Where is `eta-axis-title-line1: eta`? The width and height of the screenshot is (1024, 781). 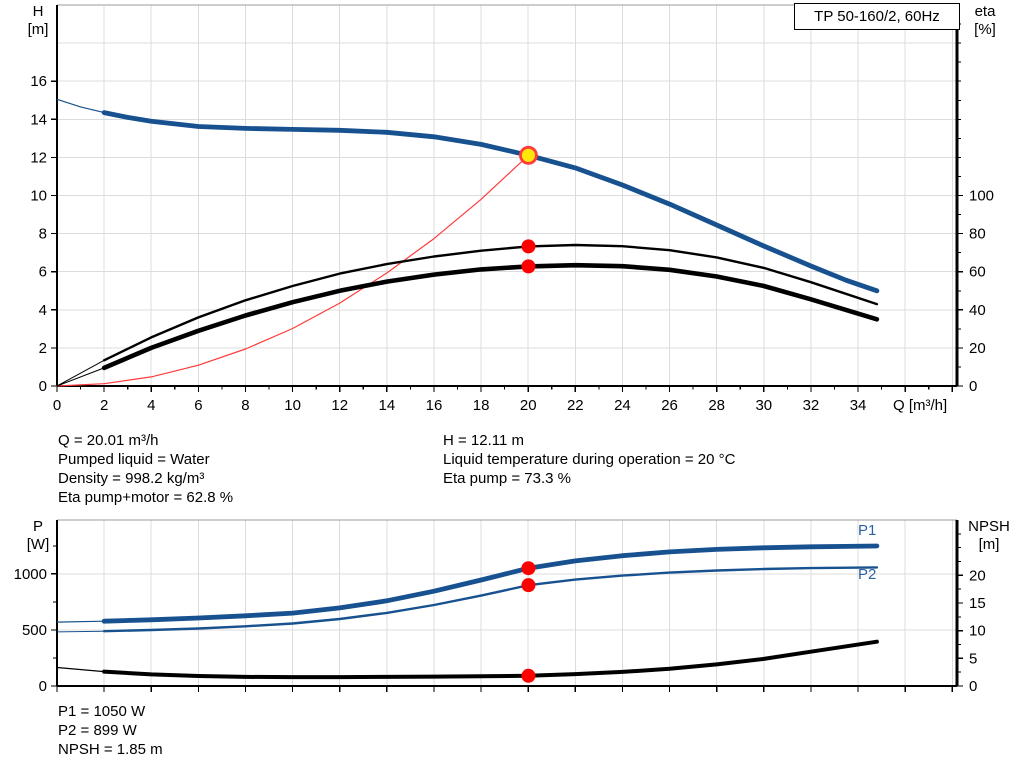
eta-axis-title-line1: eta is located at coordinates (985, 11).